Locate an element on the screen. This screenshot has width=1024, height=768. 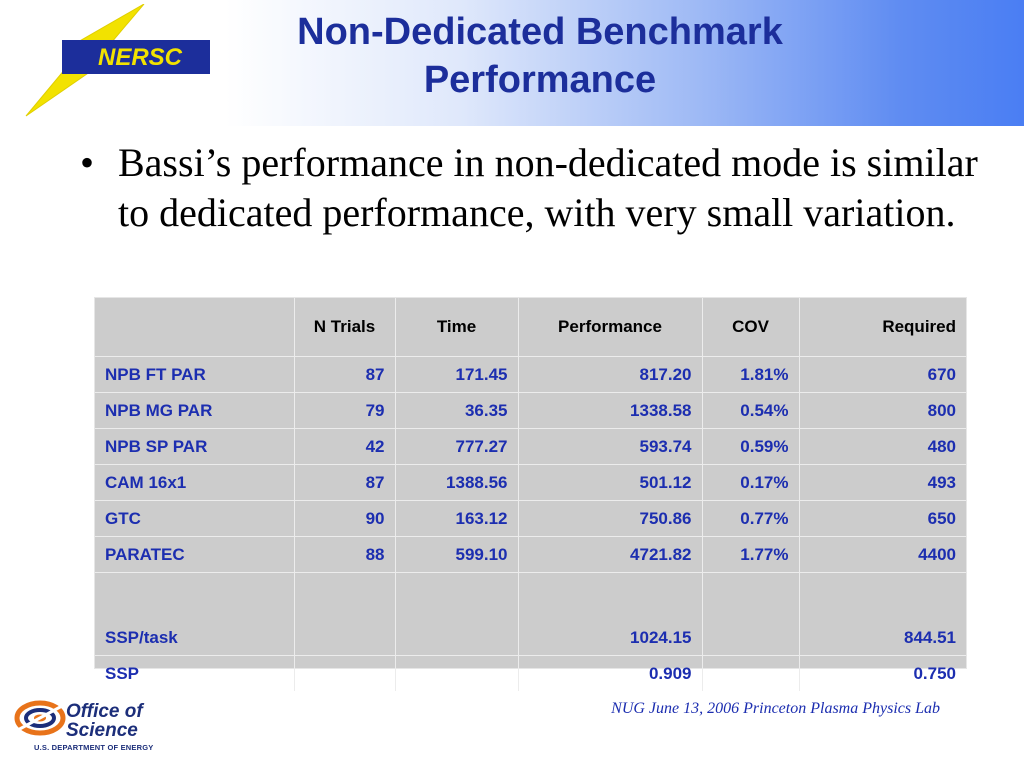
row-performance: 593.74 is located at coordinates (610, 446).